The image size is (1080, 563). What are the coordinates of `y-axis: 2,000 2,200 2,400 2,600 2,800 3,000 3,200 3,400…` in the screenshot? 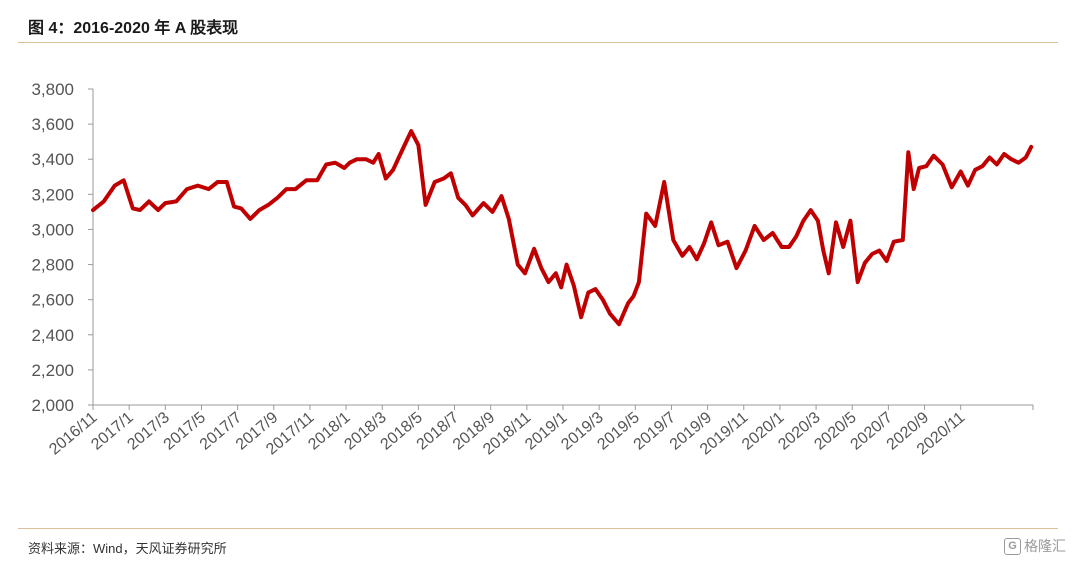 It's located at (62, 247).